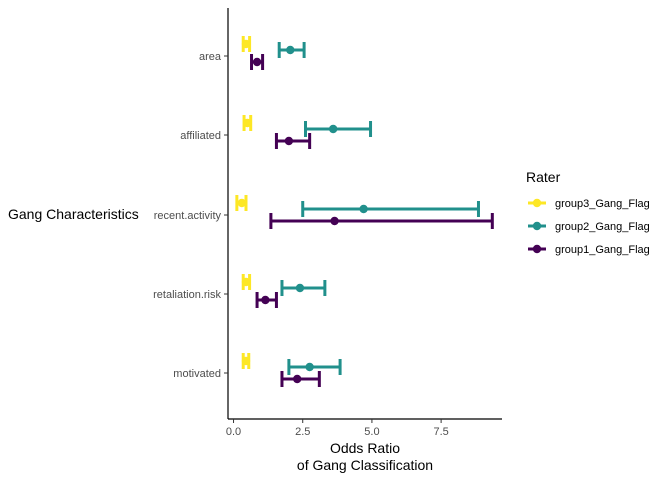 The image size is (672, 480). What do you see at coordinates (73, 214) in the screenshot?
I see `y-axis-title: Gang Characteristics` at bounding box center [73, 214].